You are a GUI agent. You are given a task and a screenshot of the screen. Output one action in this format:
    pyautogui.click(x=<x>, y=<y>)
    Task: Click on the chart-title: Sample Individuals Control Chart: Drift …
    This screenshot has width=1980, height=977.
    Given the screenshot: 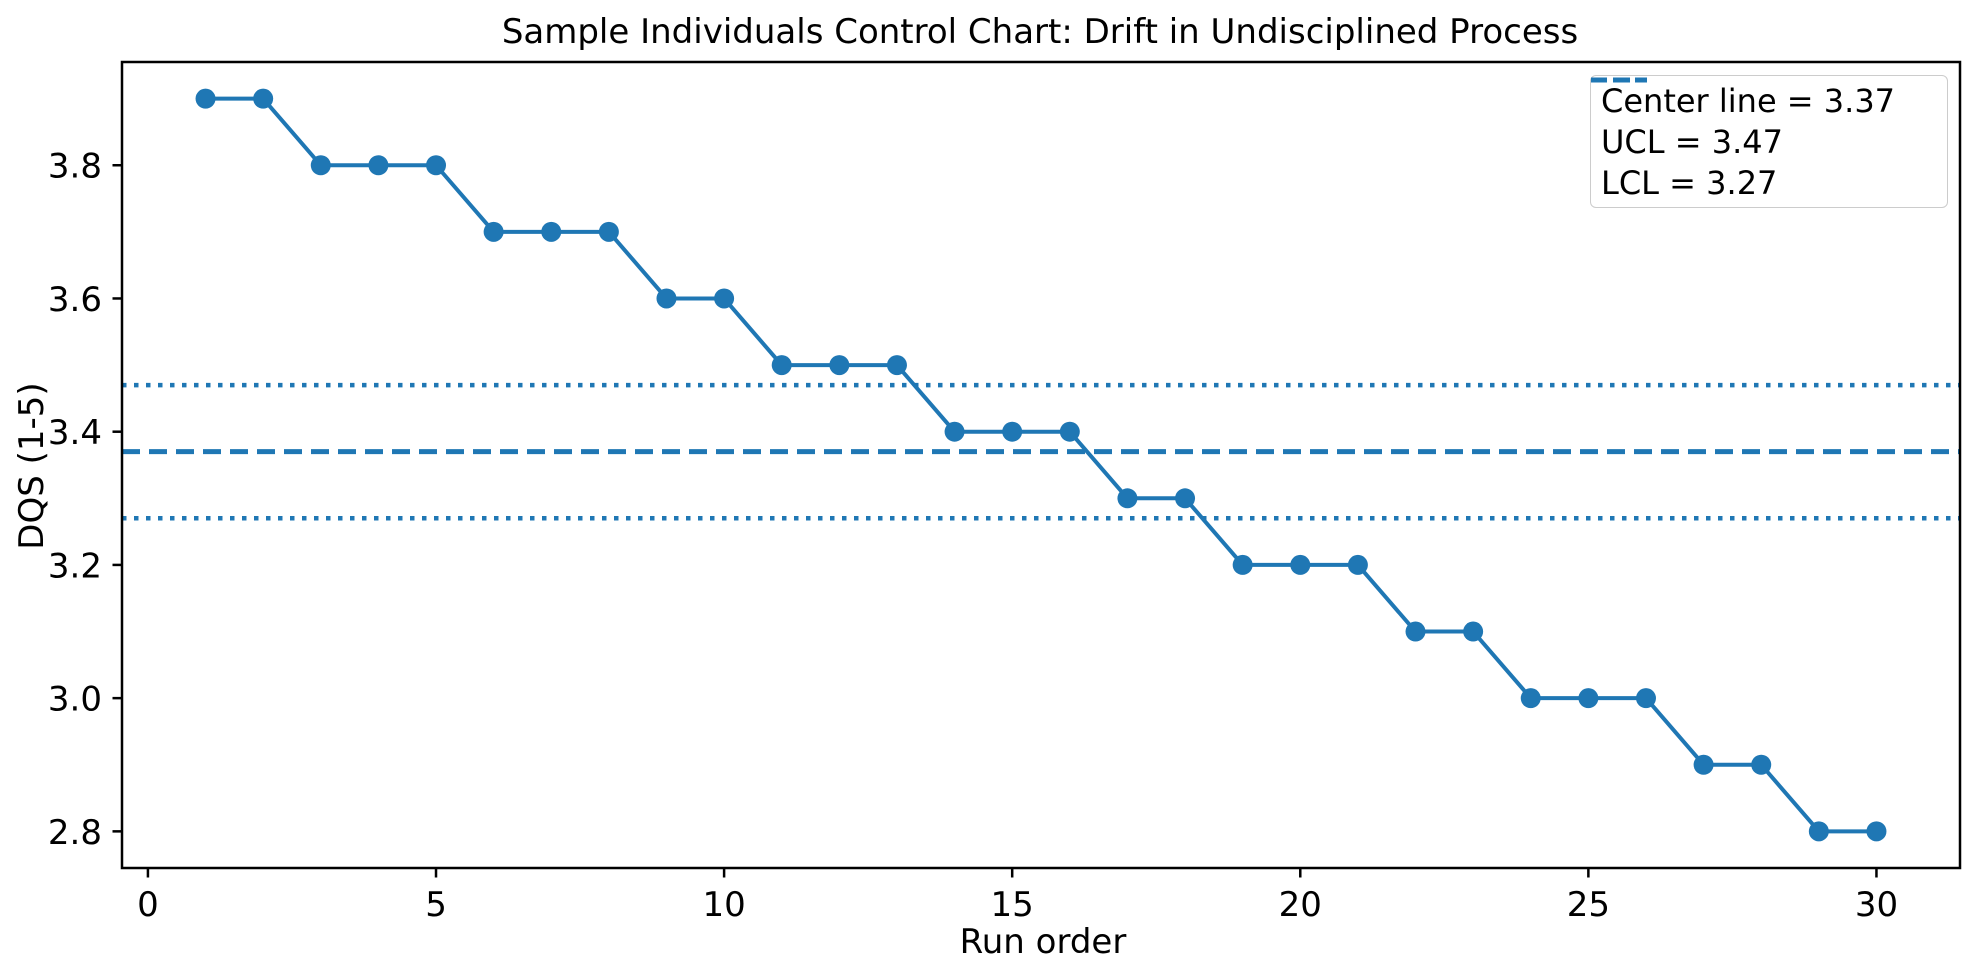 What is the action you would take?
    pyautogui.click(x=1040, y=32)
    